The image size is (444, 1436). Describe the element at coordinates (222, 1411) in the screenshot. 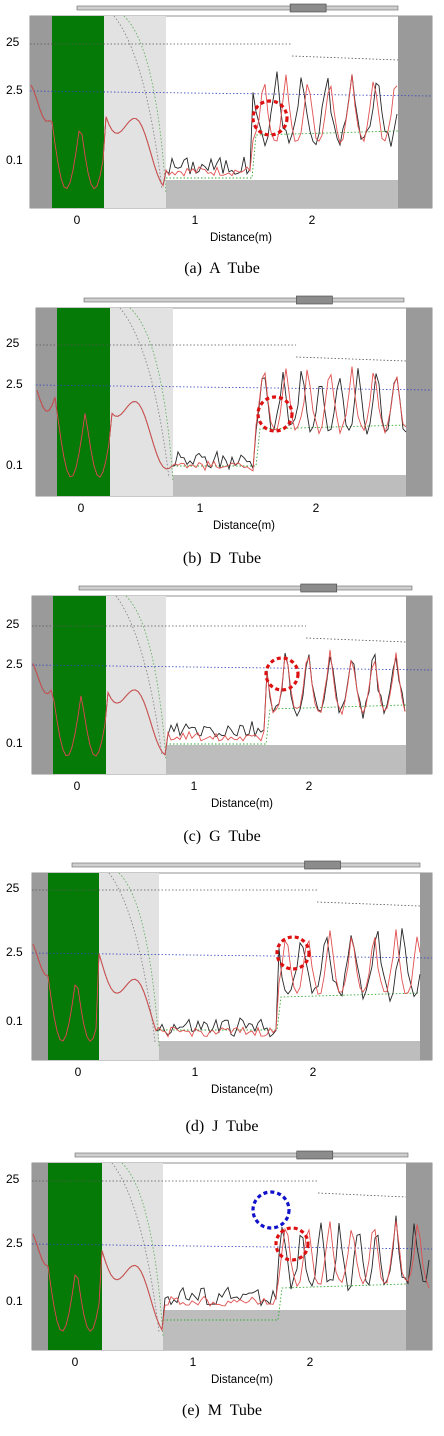

I see `caption-m-tube: (e) M Tube` at that location.